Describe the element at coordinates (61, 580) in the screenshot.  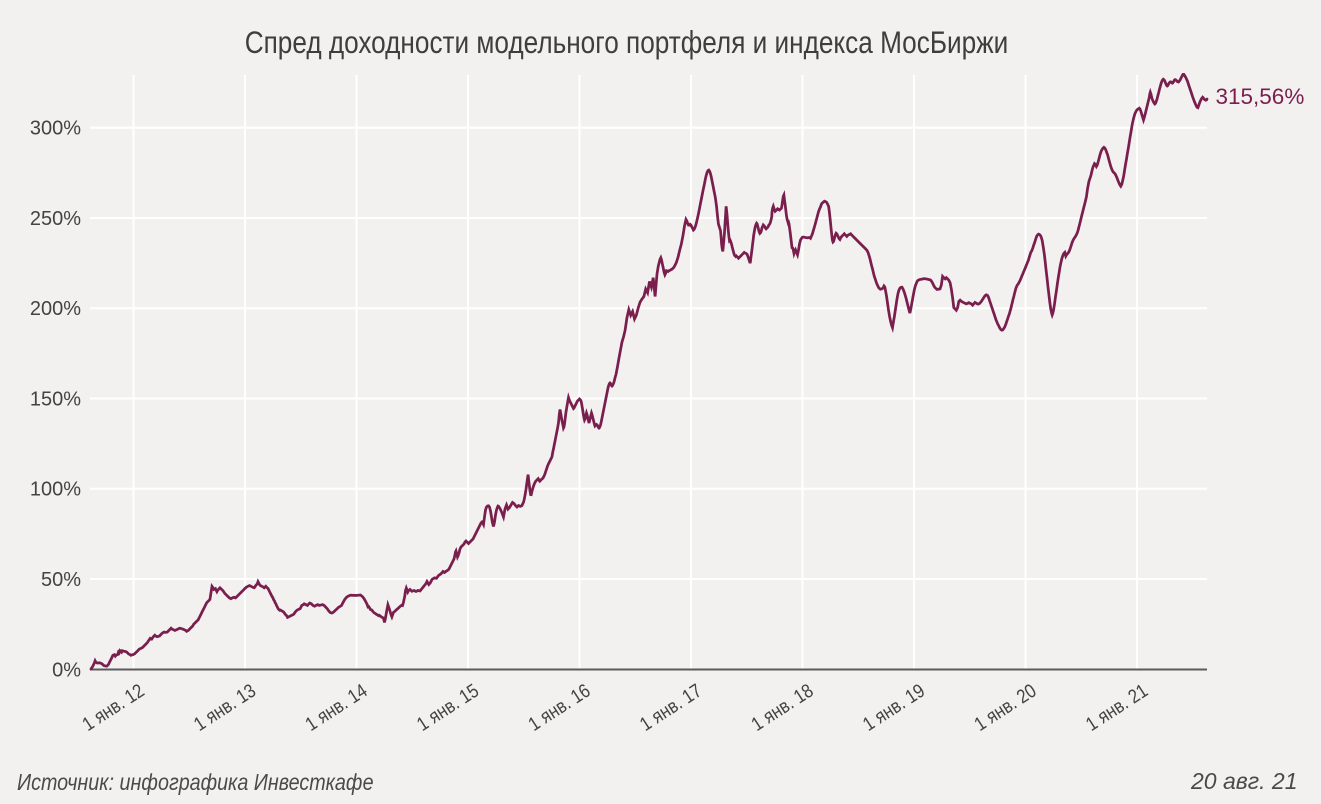
I see `svg-text: 50%` at that location.